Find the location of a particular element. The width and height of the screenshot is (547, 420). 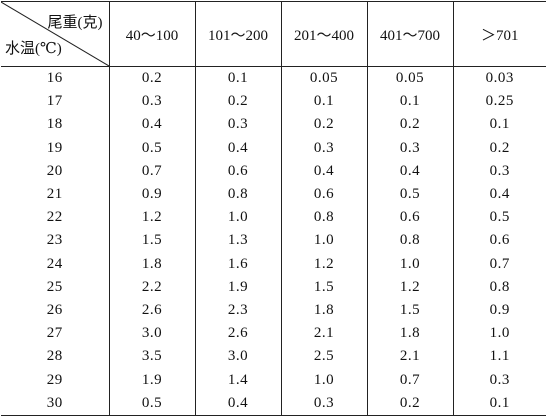

temperature-cell: 26 is located at coordinates (54, 309).